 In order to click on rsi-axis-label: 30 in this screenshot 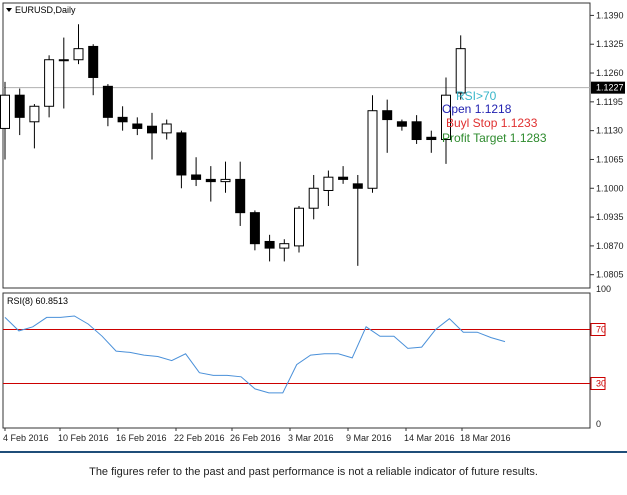, I will do `click(601, 384)`.